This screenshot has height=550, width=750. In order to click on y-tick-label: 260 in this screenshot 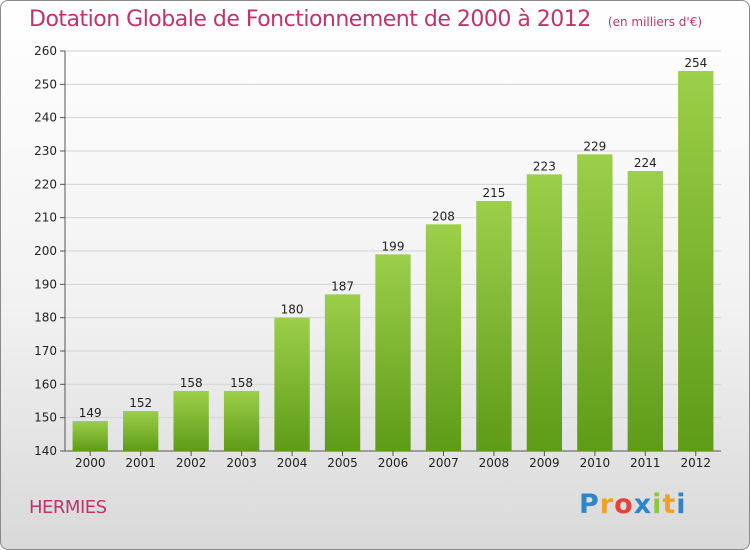, I will do `click(45, 51)`.